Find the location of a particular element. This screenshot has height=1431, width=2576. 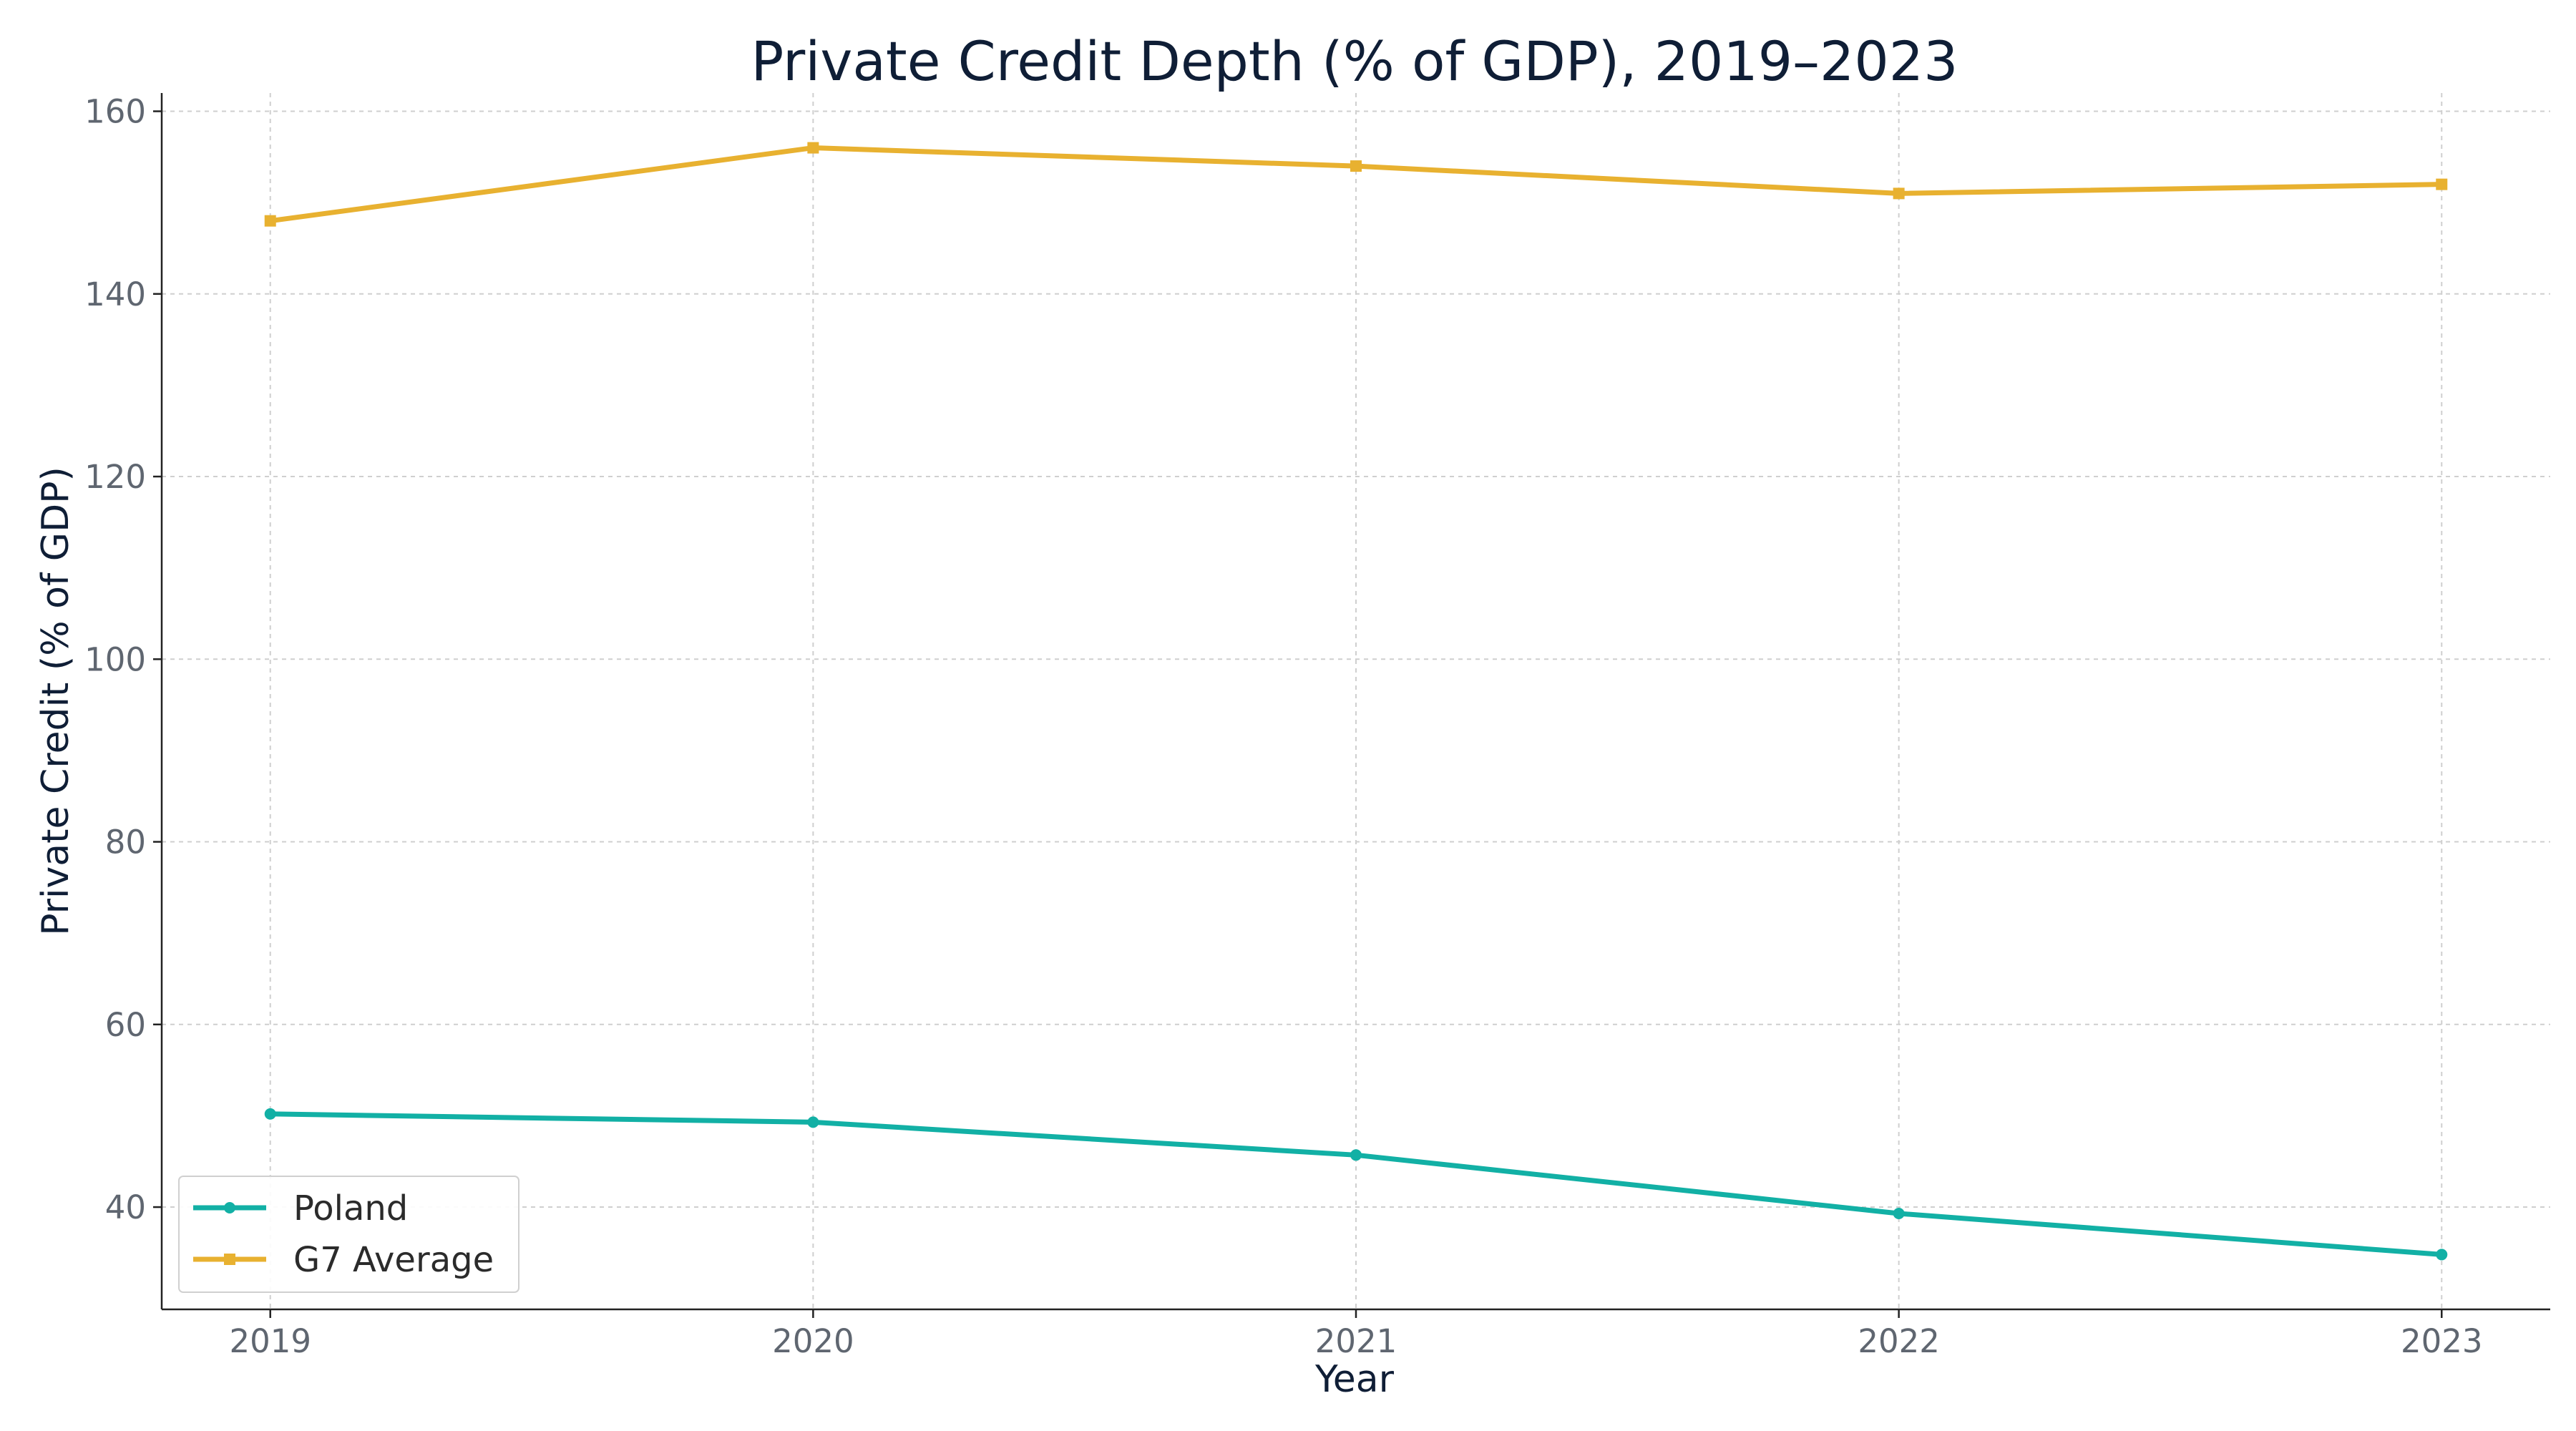

series-line-g7-average is located at coordinates (1356, 184).